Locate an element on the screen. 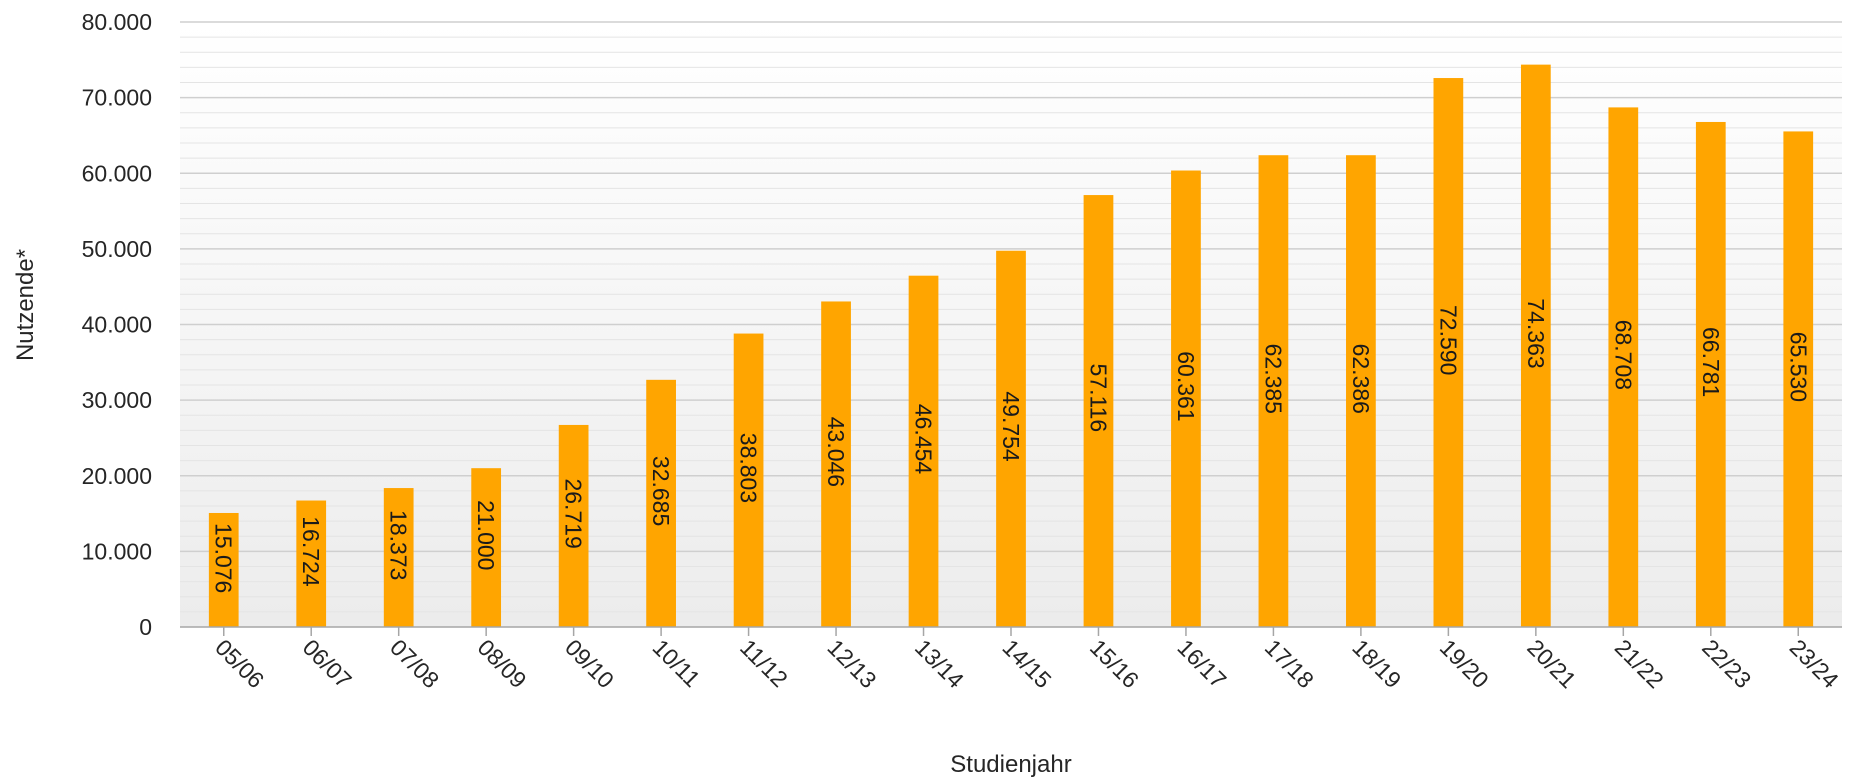 The height and width of the screenshot is (779, 1854). y-tick-label: 40.000 is located at coordinates (117, 325).